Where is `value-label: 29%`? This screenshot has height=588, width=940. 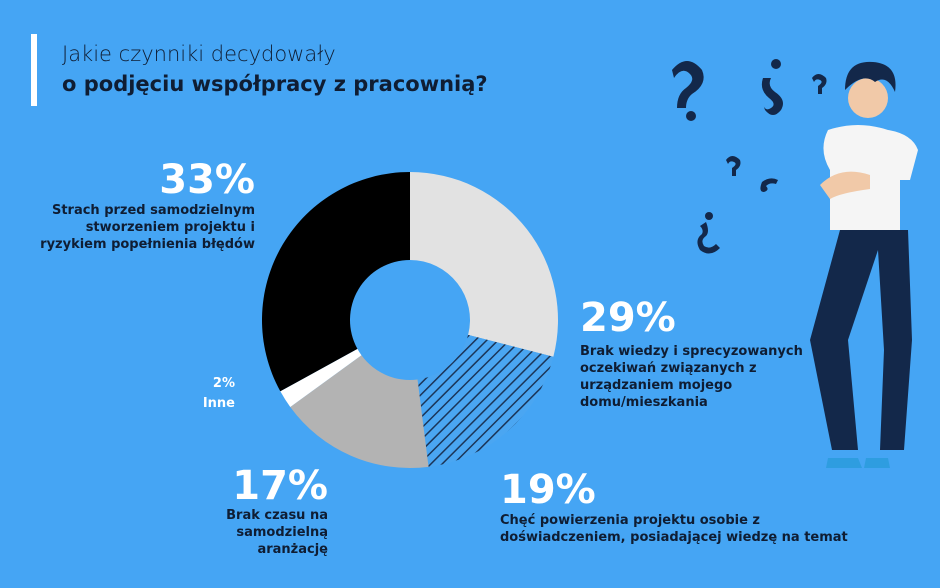 value-label: 29% is located at coordinates (628, 318).